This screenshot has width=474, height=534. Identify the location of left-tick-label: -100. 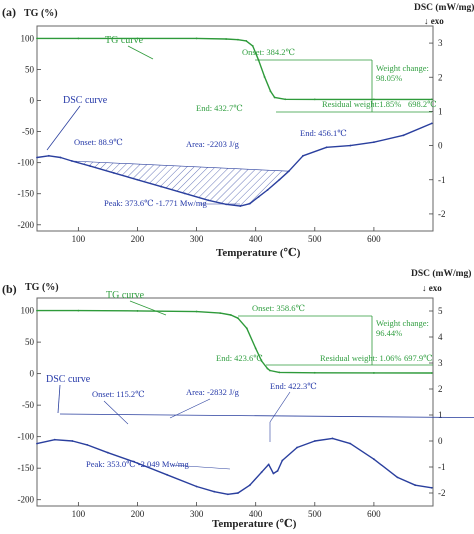
(26, 163).